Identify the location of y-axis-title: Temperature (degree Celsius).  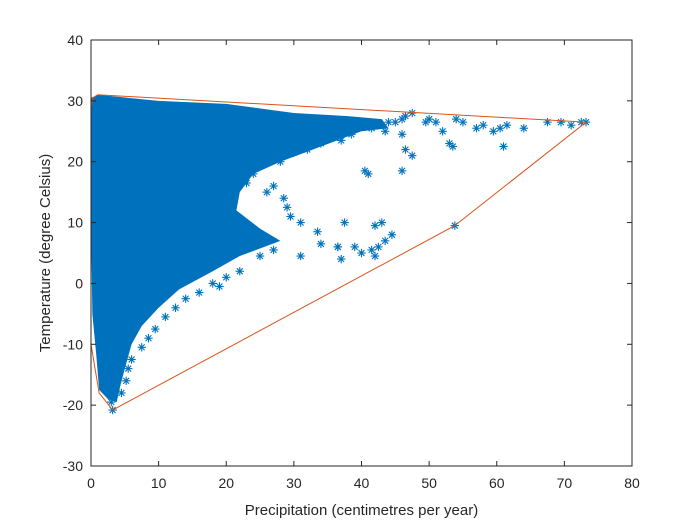
(45, 253).